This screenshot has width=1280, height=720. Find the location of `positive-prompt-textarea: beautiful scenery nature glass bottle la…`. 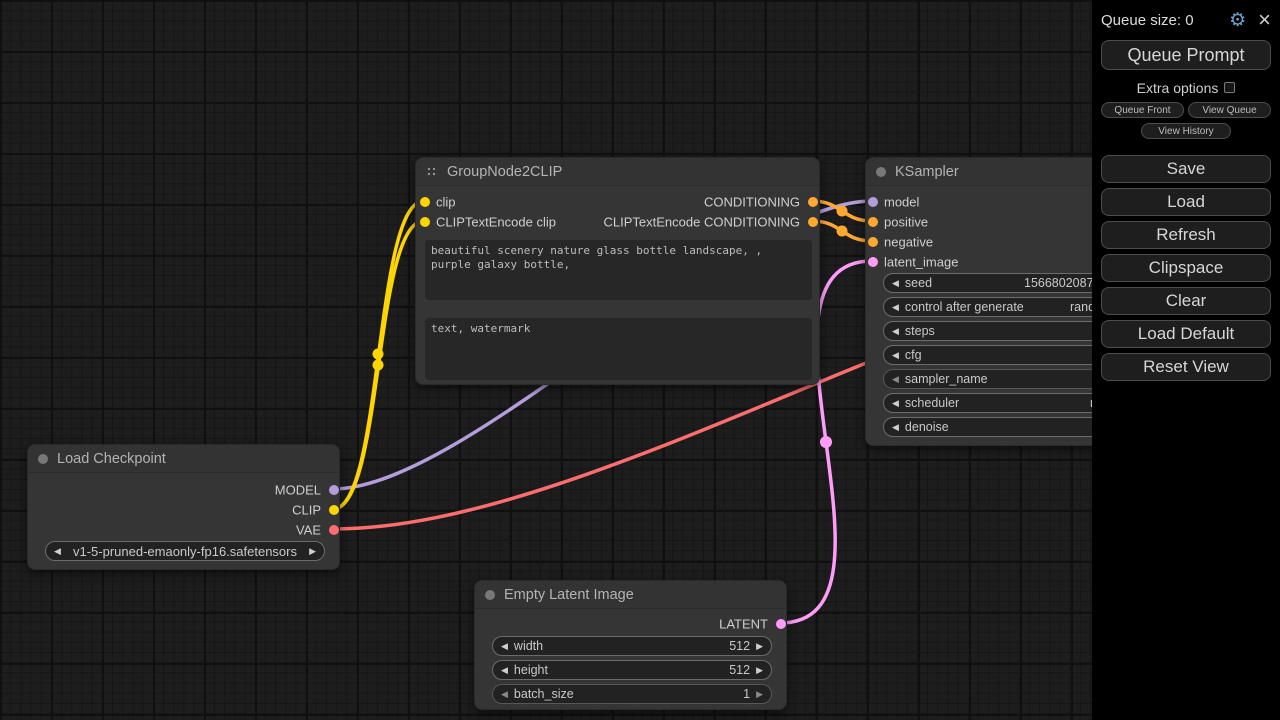

positive-prompt-textarea: beautiful scenery nature glass bottle la… is located at coordinates (618, 270).